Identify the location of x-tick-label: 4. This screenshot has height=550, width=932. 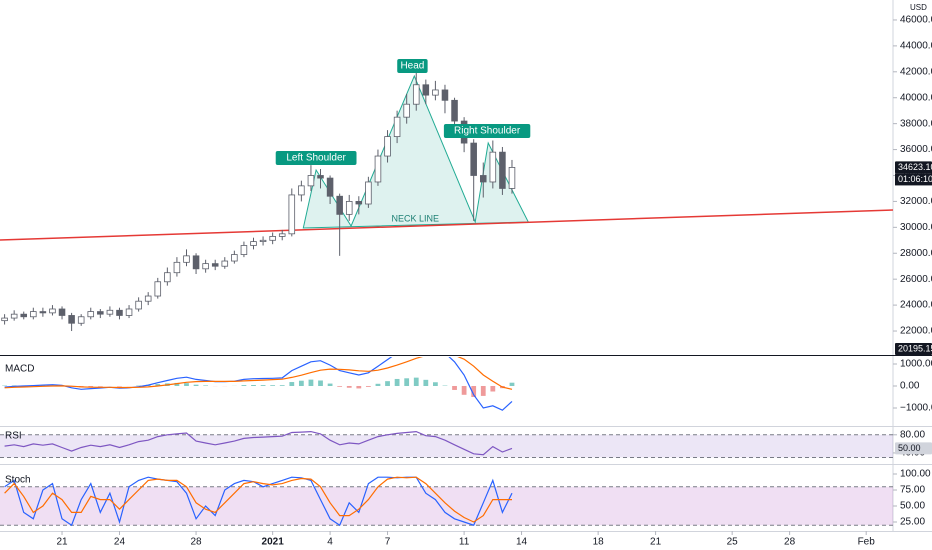
(330, 542).